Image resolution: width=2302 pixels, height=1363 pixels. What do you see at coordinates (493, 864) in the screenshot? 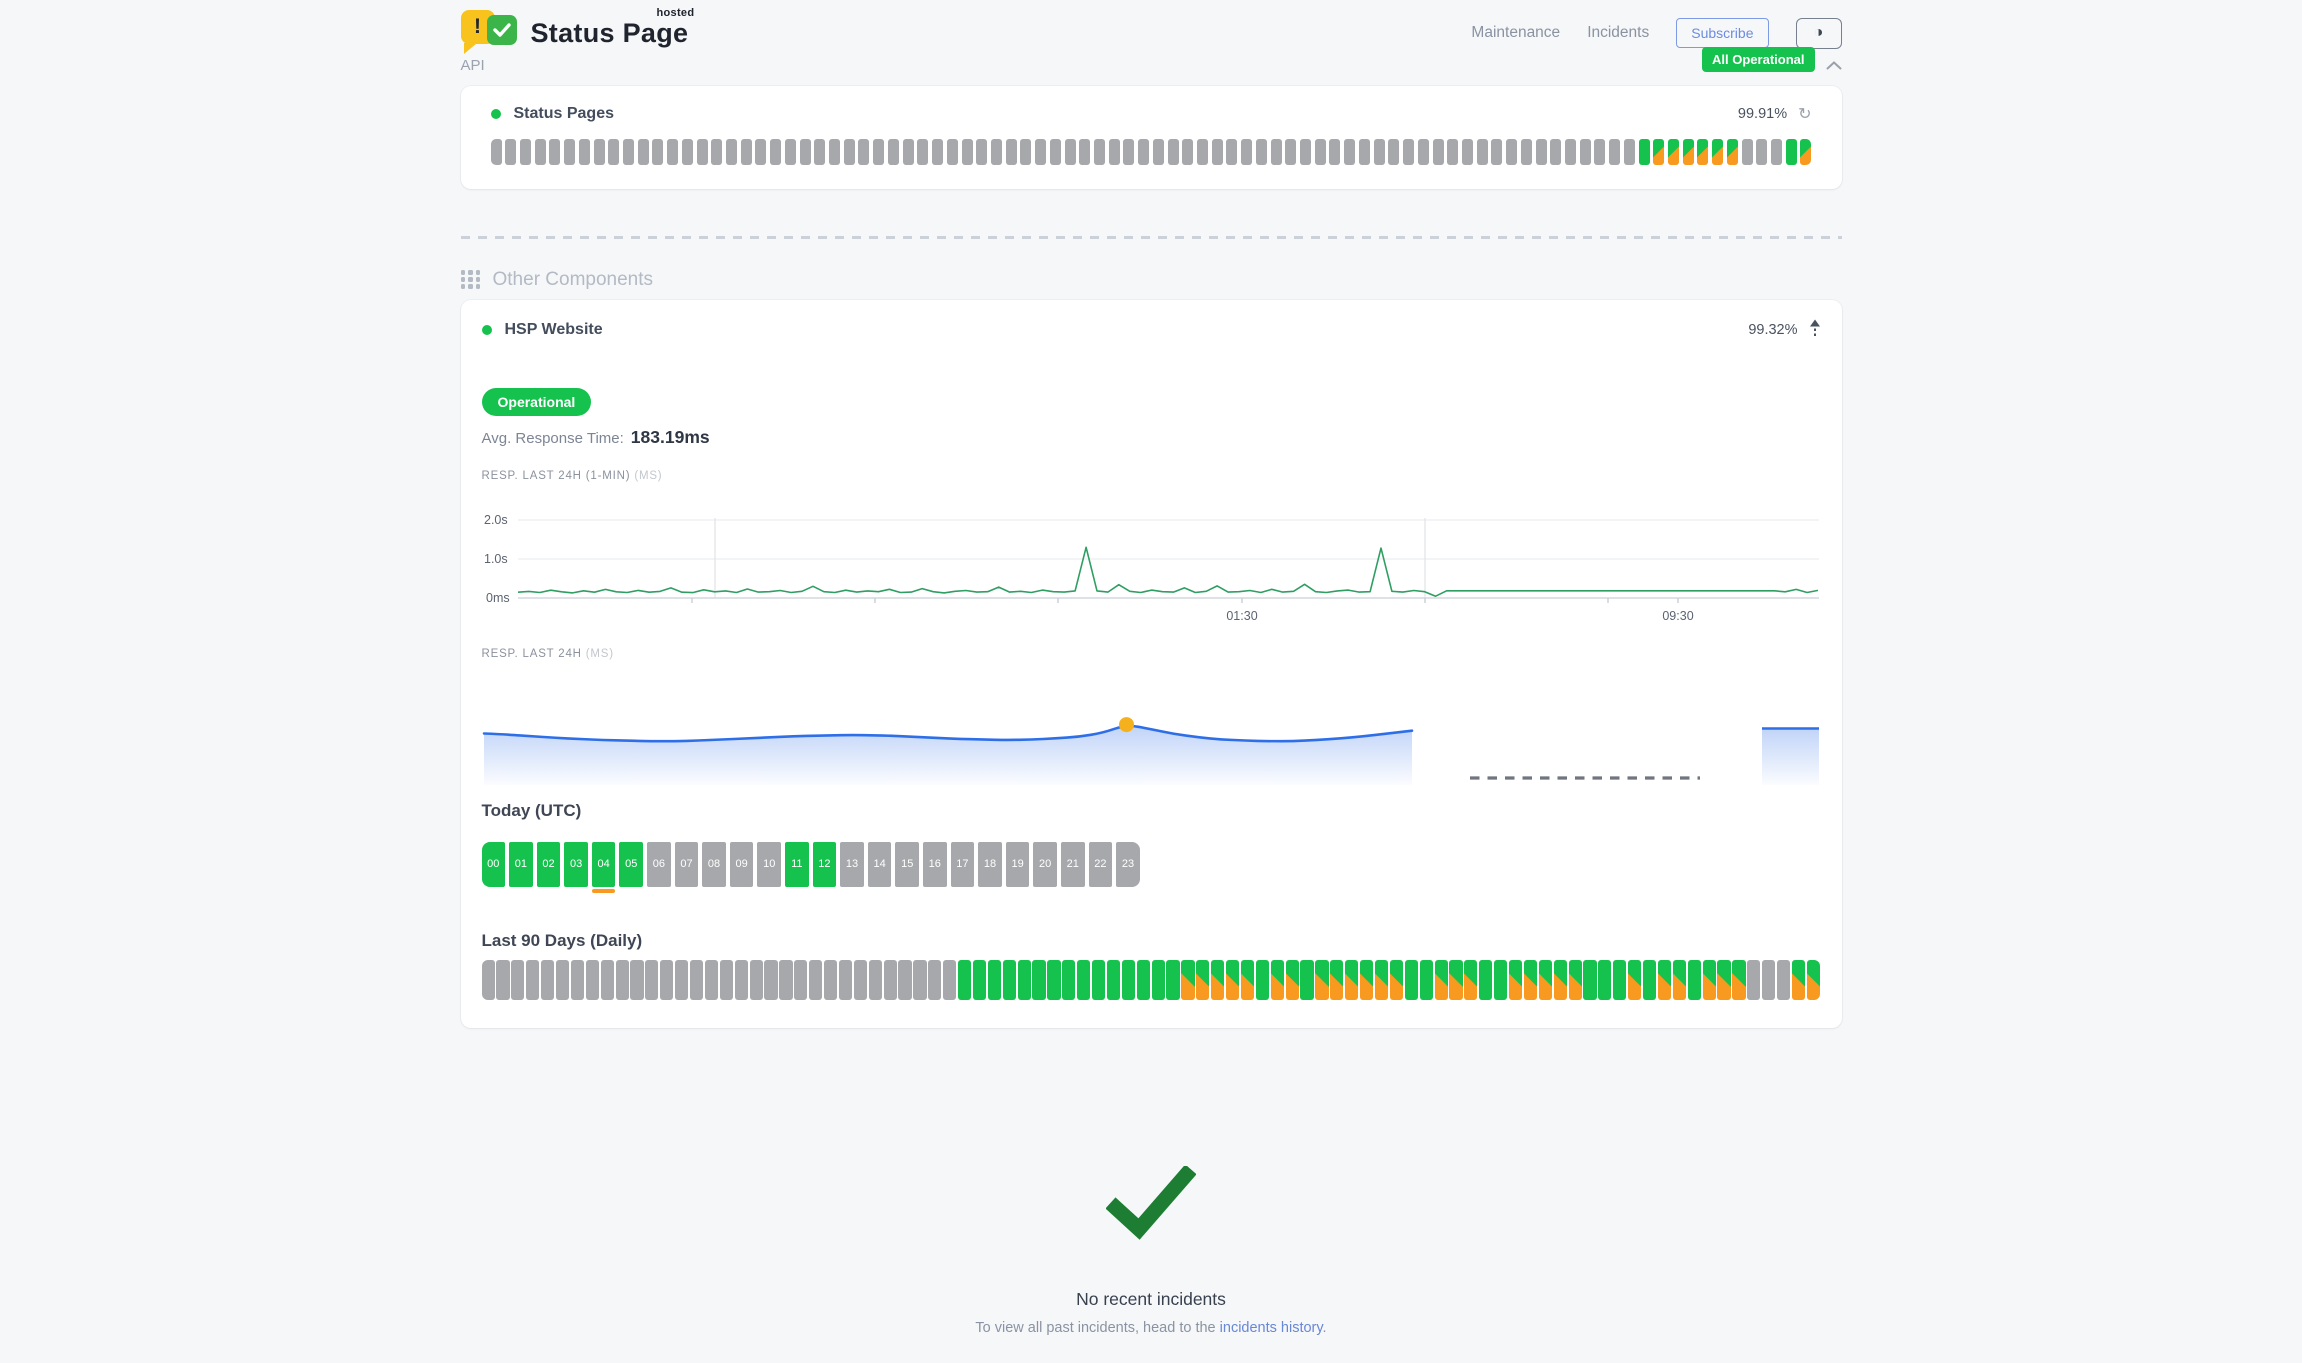
I see `hour-box-00: 00` at bounding box center [493, 864].